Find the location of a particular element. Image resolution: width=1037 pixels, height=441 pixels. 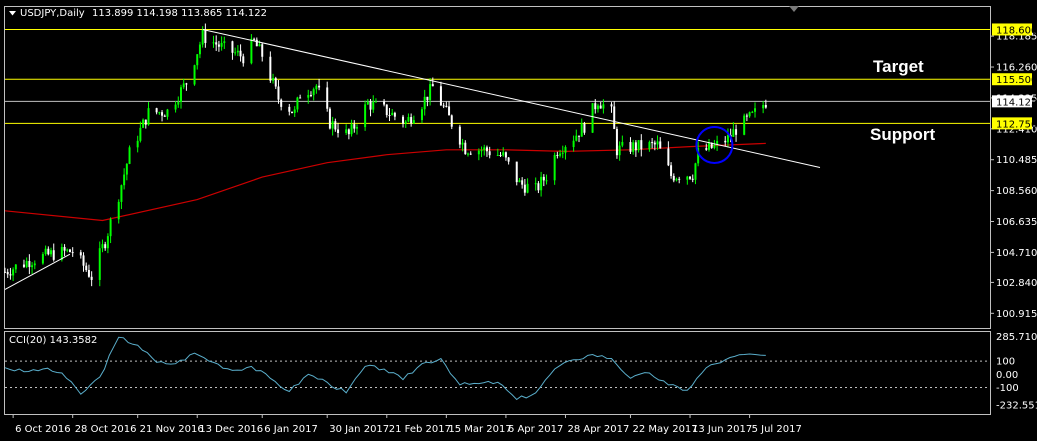

ohlc-values: 113.899 114.198 113.865 114.122 is located at coordinates (179, 13).